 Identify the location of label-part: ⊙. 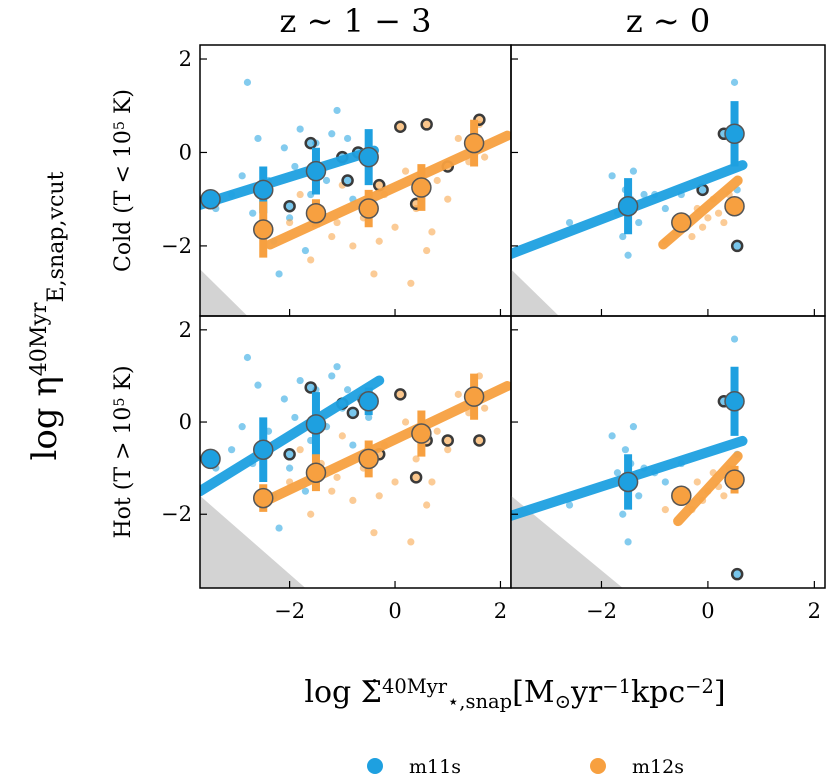
(563, 701).